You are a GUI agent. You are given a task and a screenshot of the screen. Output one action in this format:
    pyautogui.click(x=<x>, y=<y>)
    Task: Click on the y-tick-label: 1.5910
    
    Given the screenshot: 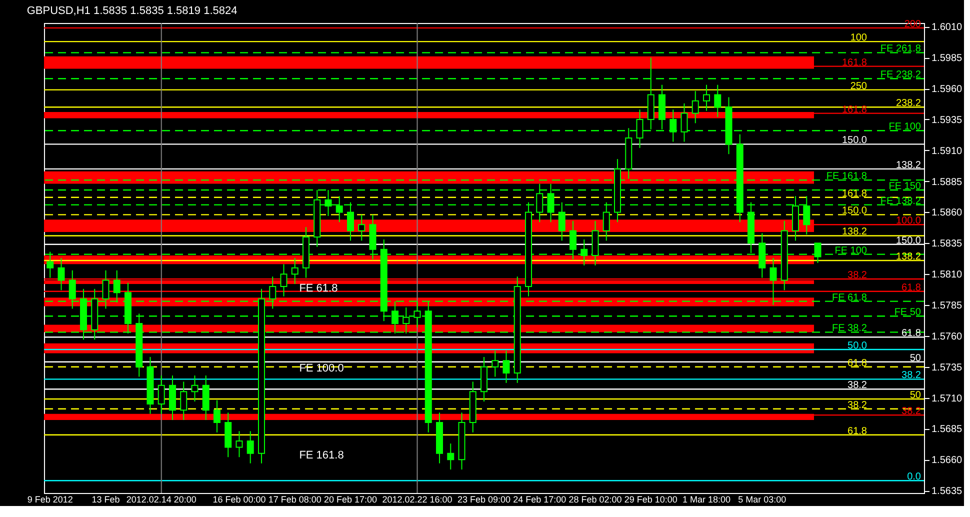 What is the action you would take?
    pyautogui.click(x=947, y=151)
    